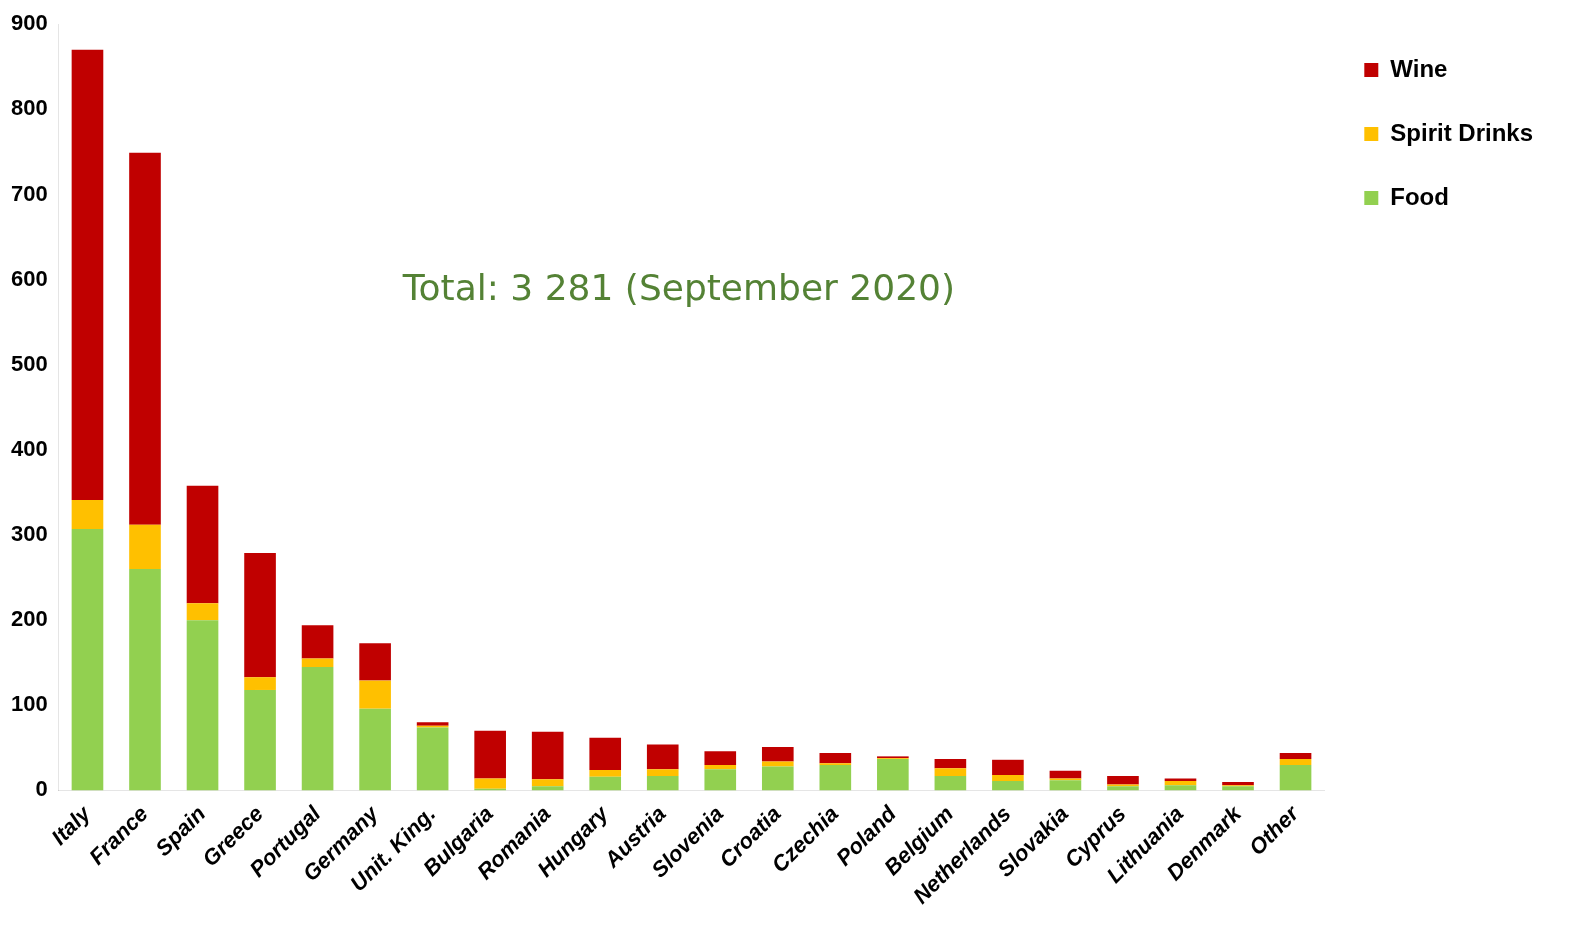  Describe the element at coordinates (1419, 196) in the screenshot. I see `legend-label: Food` at that location.